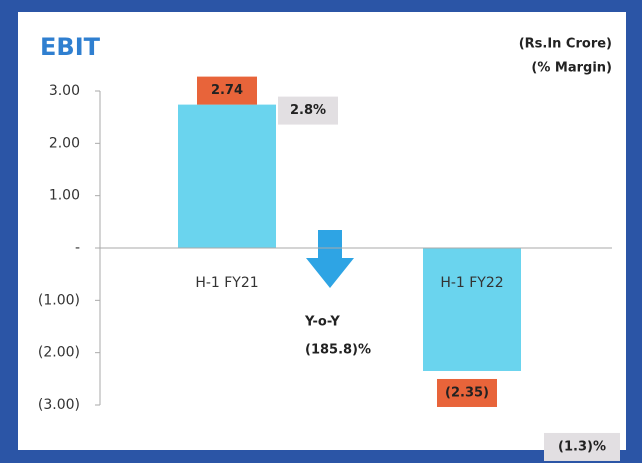 The height and width of the screenshot is (463, 642). What do you see at coordinates (226, 283) in the screenshot?
I see `x-tick-label: H-1 FY21` at bounding box center [226, 283].